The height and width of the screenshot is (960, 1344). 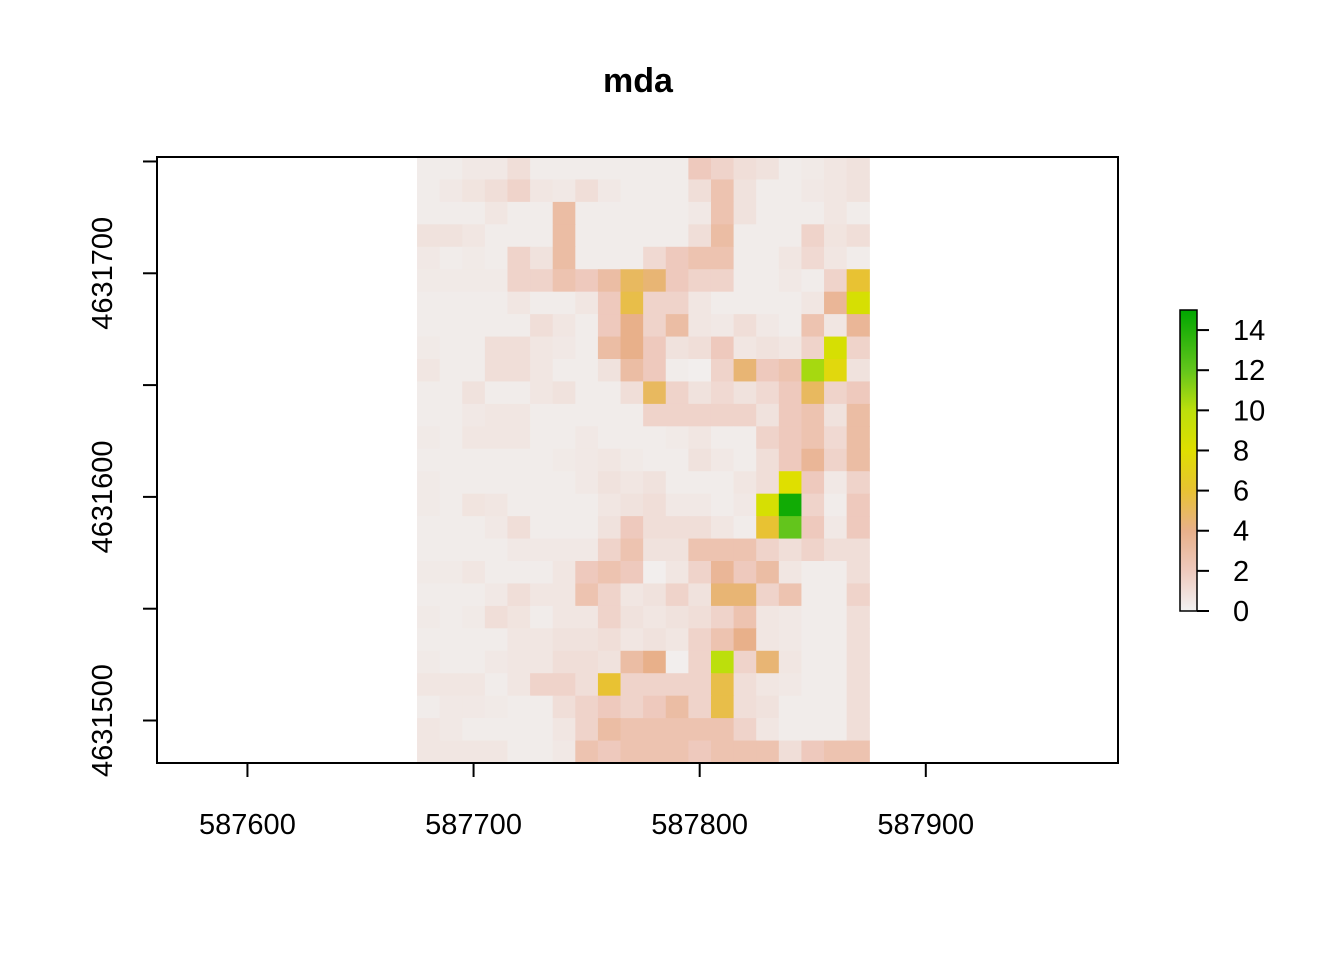 I want to click on colorbar-tick-label: 0, so click(x=1241, y=612).